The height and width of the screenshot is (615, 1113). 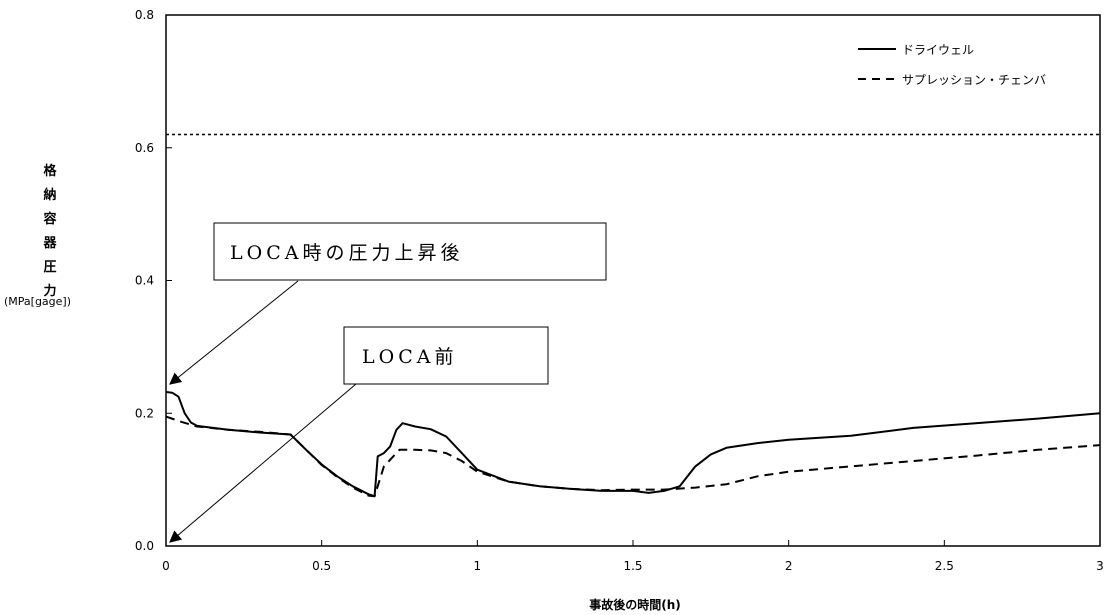 I want to click on y-axis-label-char: 格, so click(x=50, y=171).